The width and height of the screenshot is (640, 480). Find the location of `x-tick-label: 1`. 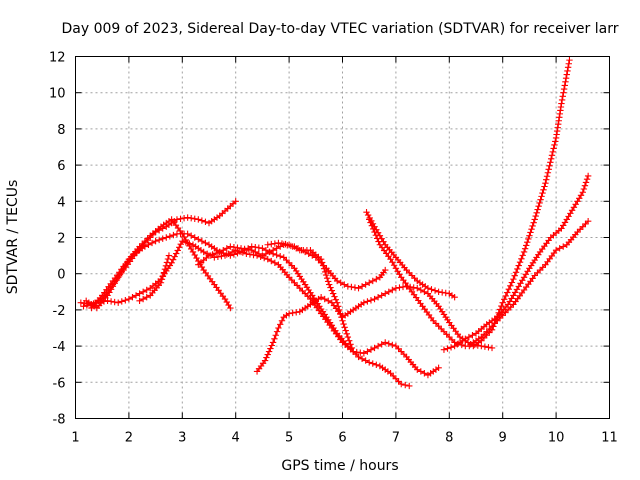

x-tick-label: 1 is located at coordinates (75, 438).